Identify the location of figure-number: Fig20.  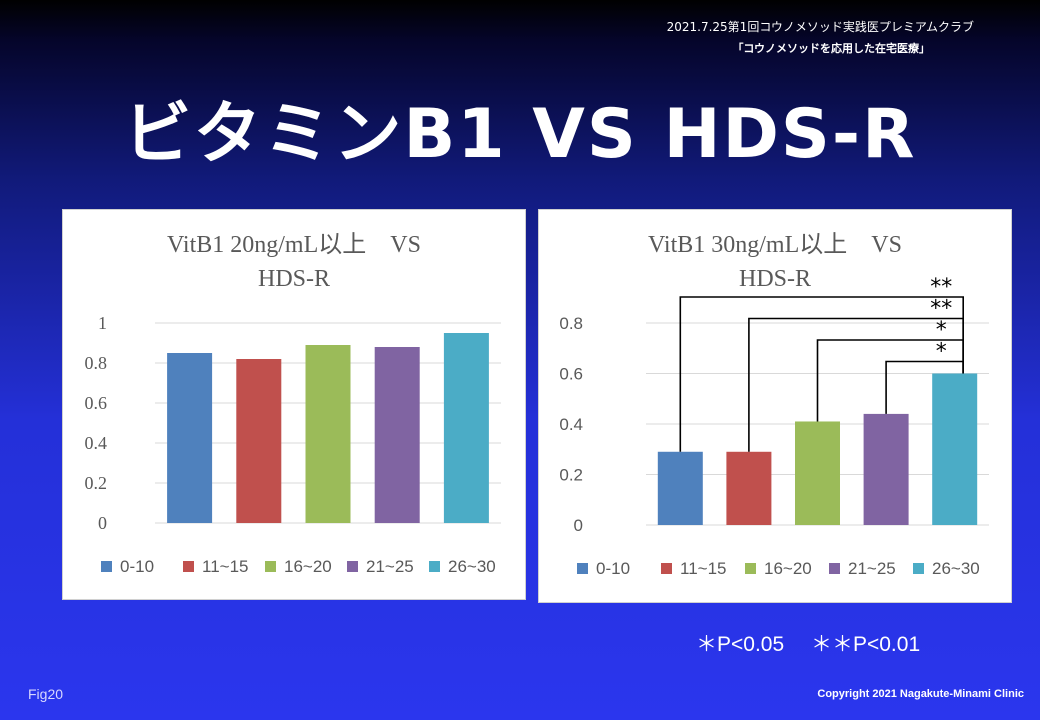
(46, 694).